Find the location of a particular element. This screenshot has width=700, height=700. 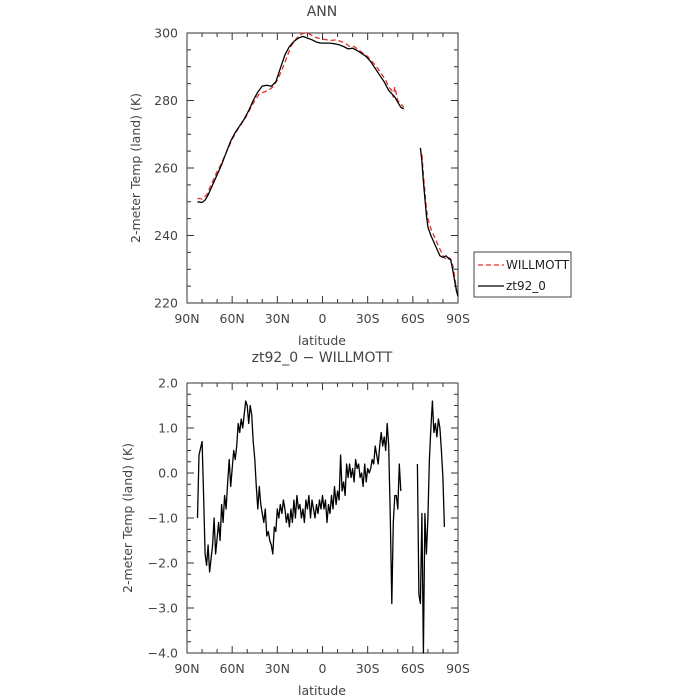

bottom-series-lines is located at coordinates (321, 527).